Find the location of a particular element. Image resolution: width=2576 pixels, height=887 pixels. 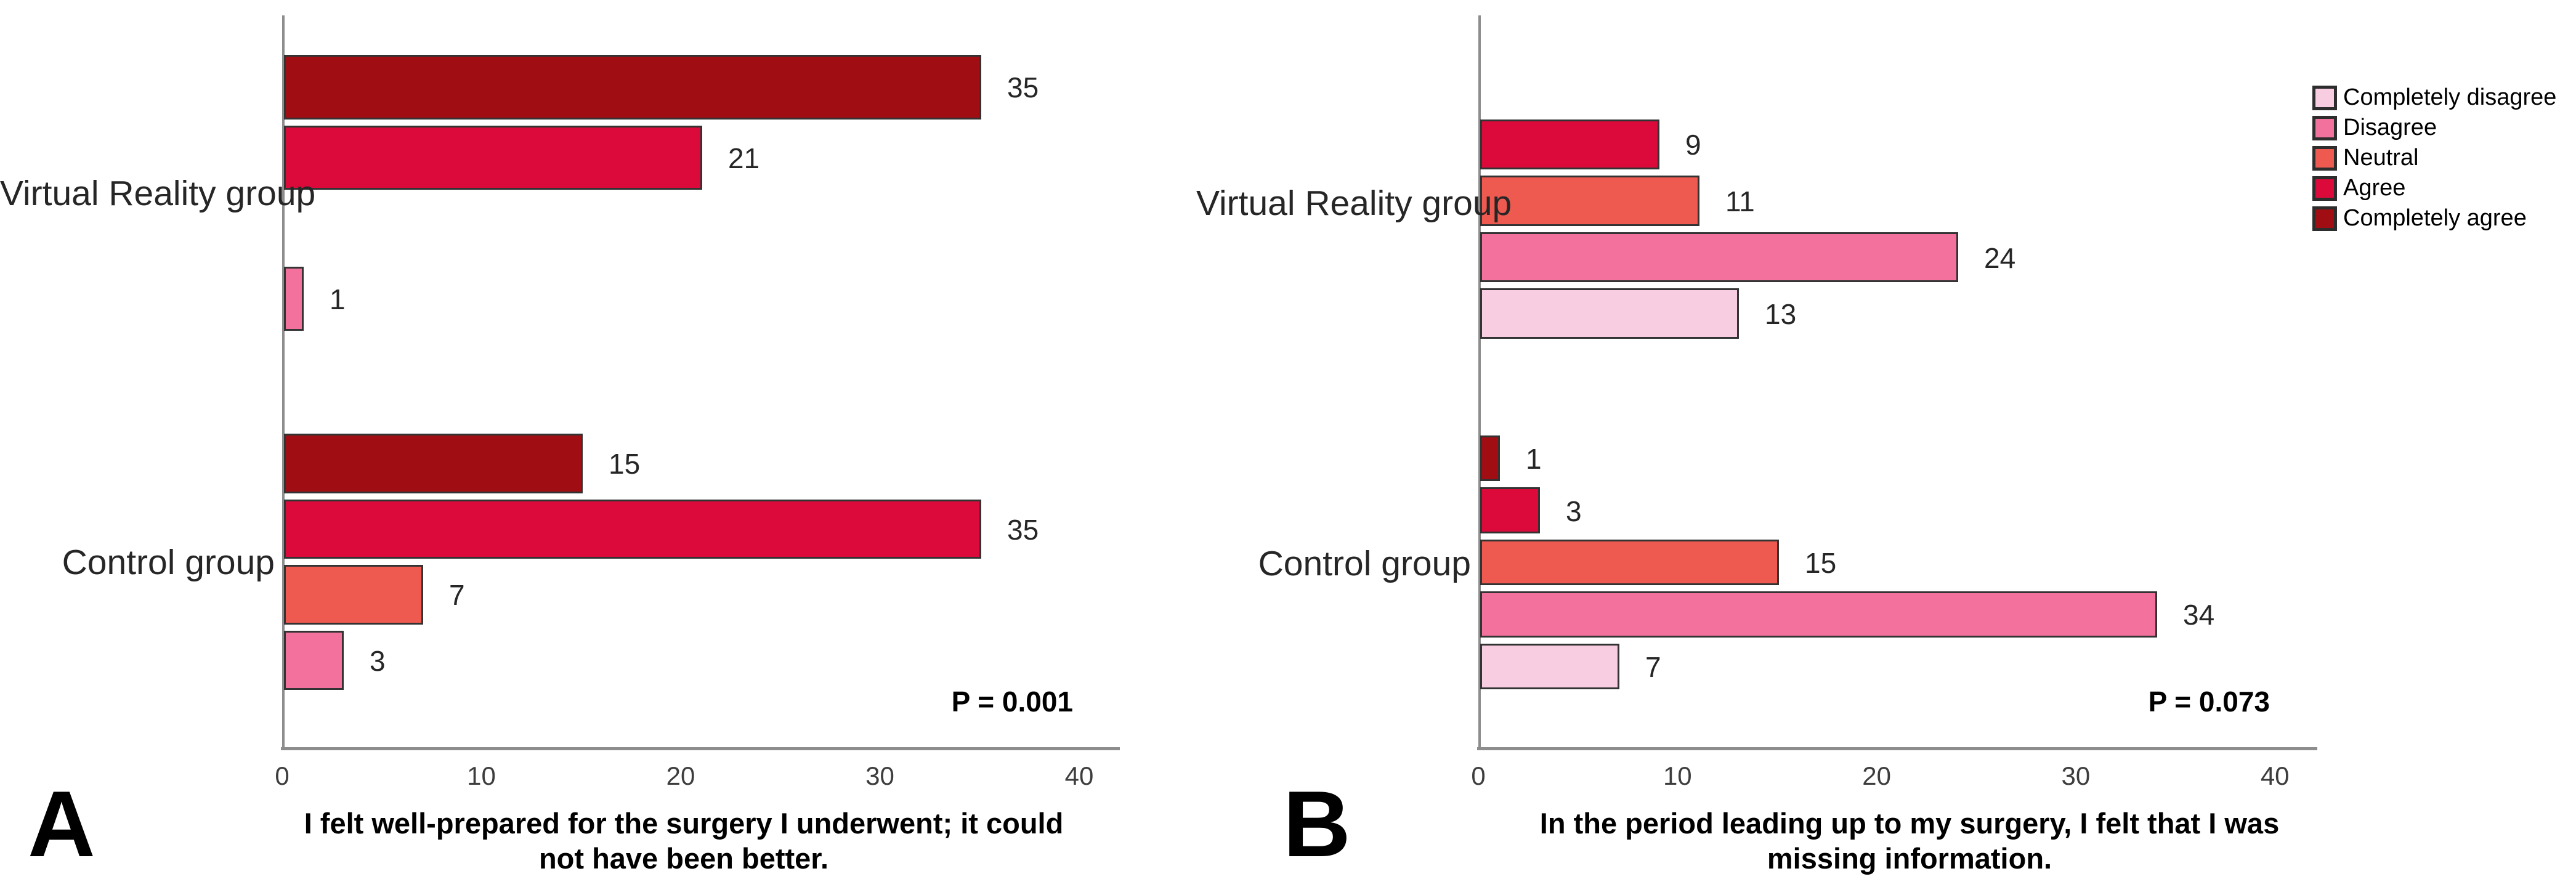

panel-b-bars-control-group: 1 3 15 34 7 is located at coordinates (1905, 563).